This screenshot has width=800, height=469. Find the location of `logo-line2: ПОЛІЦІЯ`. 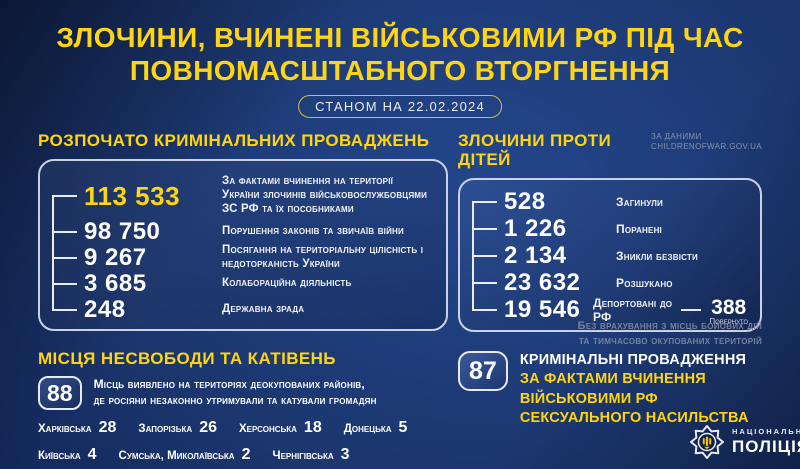

logo-line2: ПОЛІЦІЯ is located at coordinates (766, 446).